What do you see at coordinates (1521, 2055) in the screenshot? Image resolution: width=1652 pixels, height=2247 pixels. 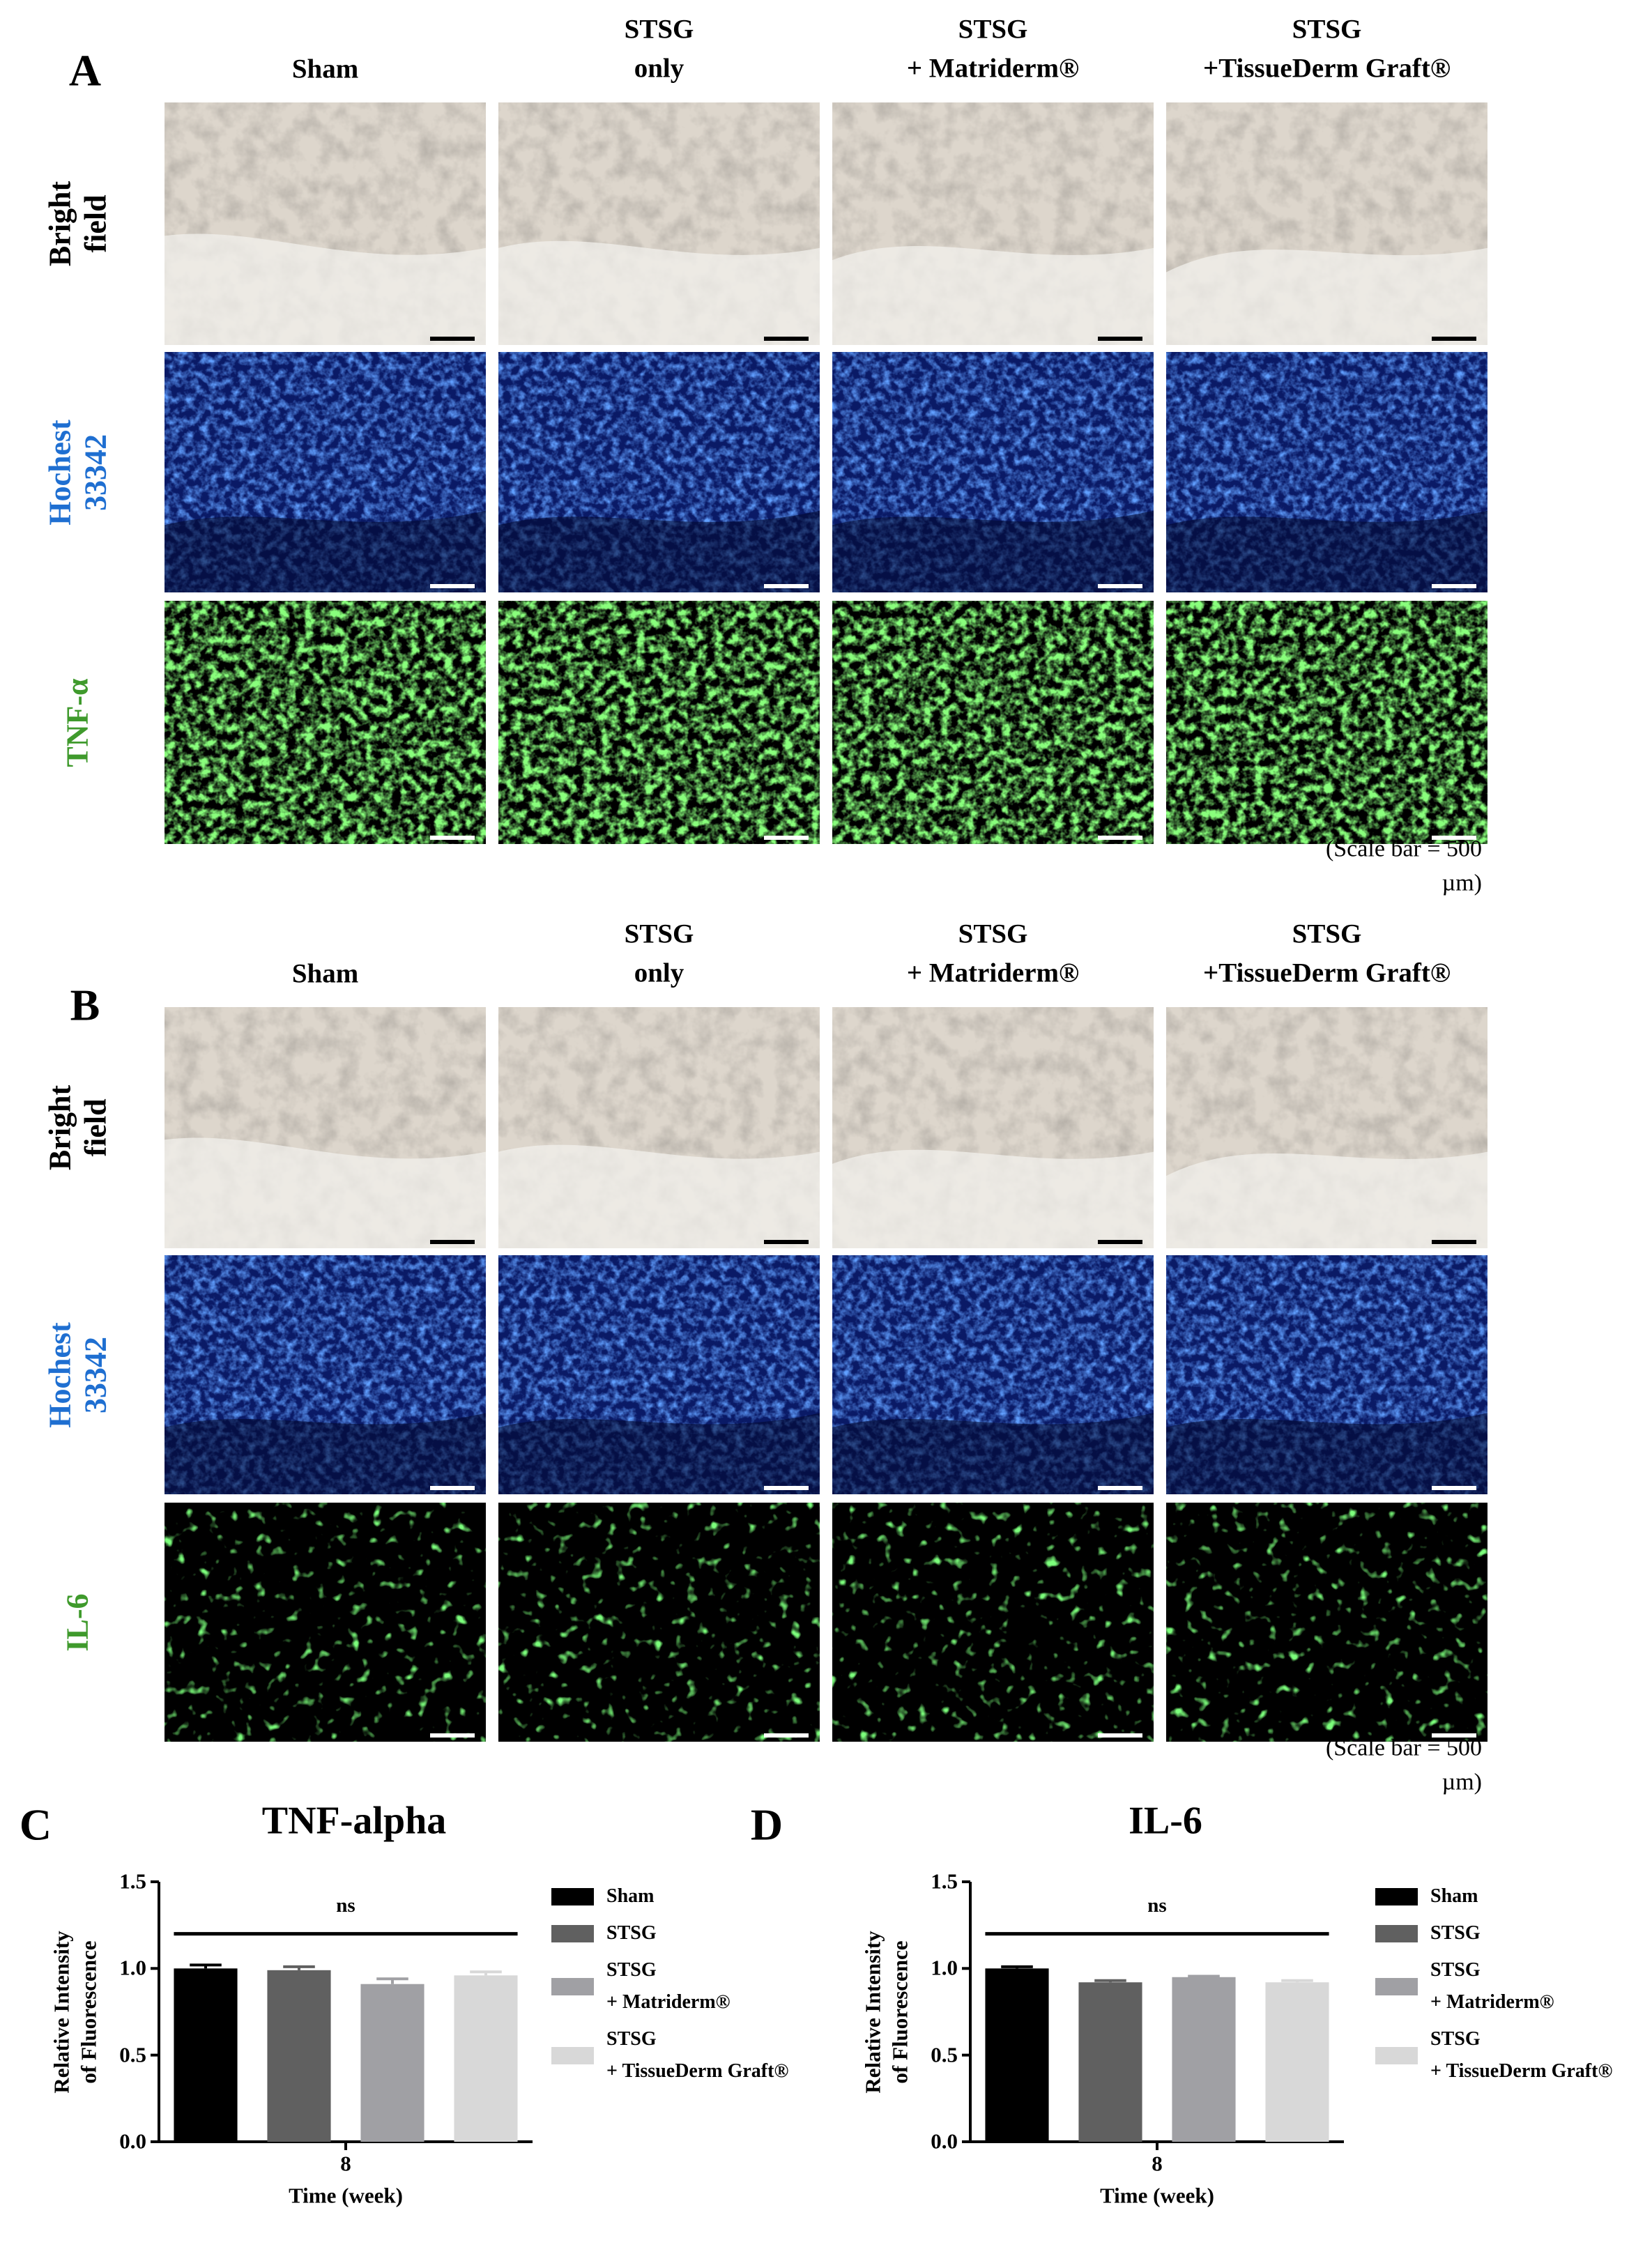 I see `legend-label: STSG + TissueDerm Graft®` at bounding box center [1521, 2055].